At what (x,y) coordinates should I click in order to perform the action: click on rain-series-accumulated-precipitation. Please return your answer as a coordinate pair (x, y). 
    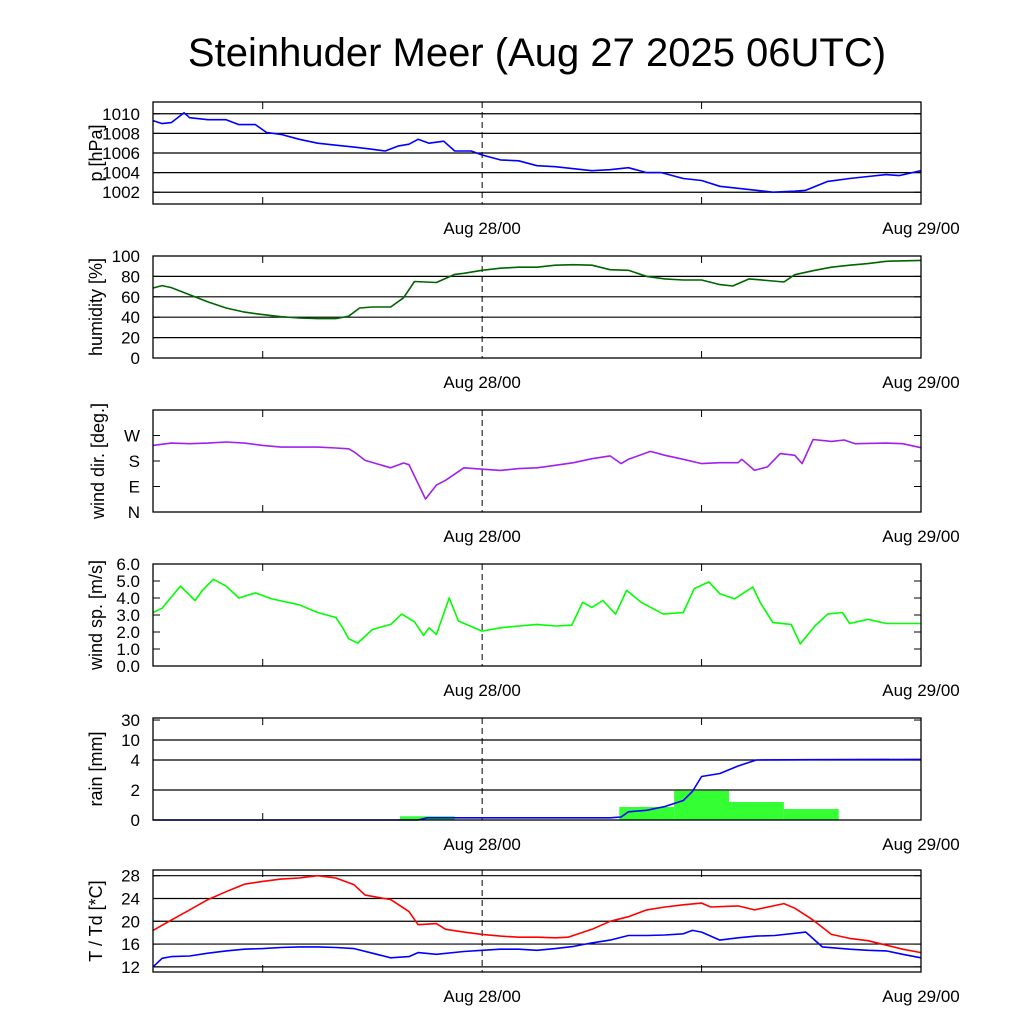
    Looking at the image, I should click on (537, 789).